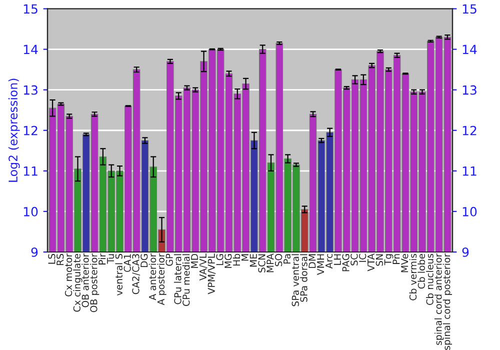  I want to click on x-tick-label: SPa dorsal, so click(304, 278).